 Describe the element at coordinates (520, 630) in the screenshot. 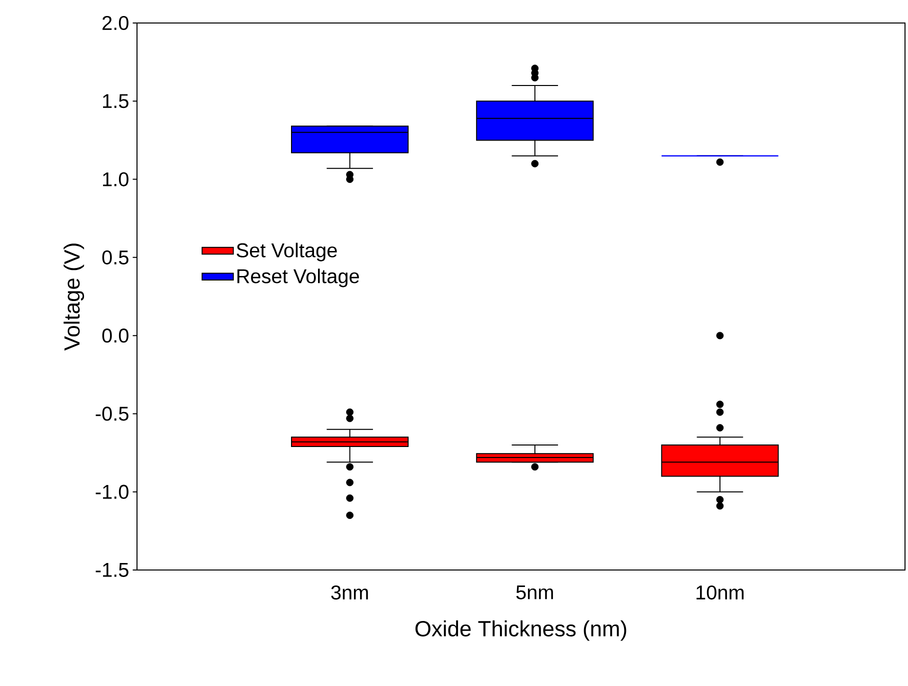

I see `x-axis-title: Oxide Thickness (nm)` at that location.